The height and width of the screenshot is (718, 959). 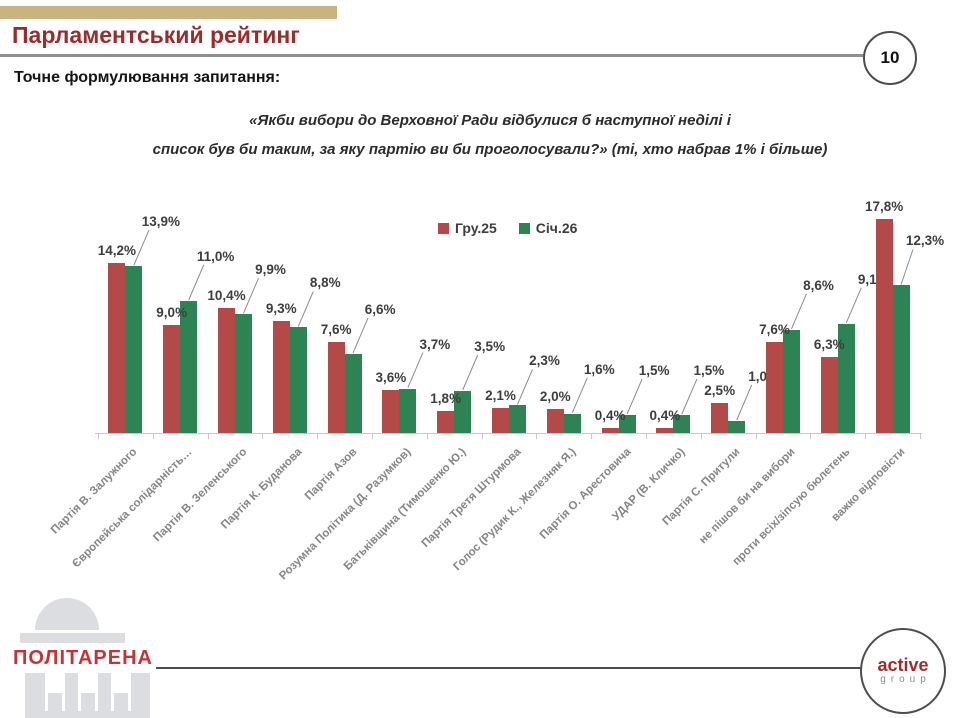 I want to click on value-label: 9,9%, so click(x=270, y=270).